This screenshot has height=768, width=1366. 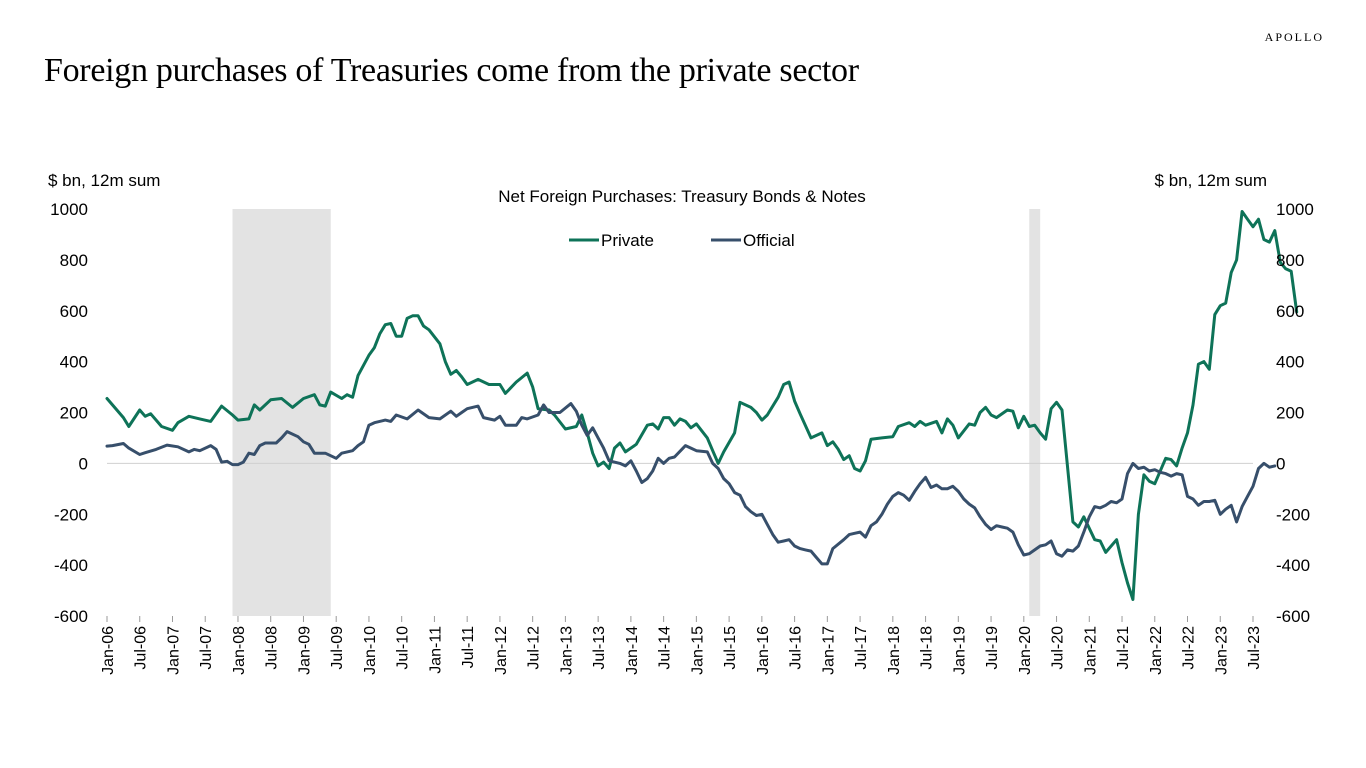 What do you see at coordinates (682, 240) in the screenshot?
I see `legend: Private Official` at bounding box center [682, 240].